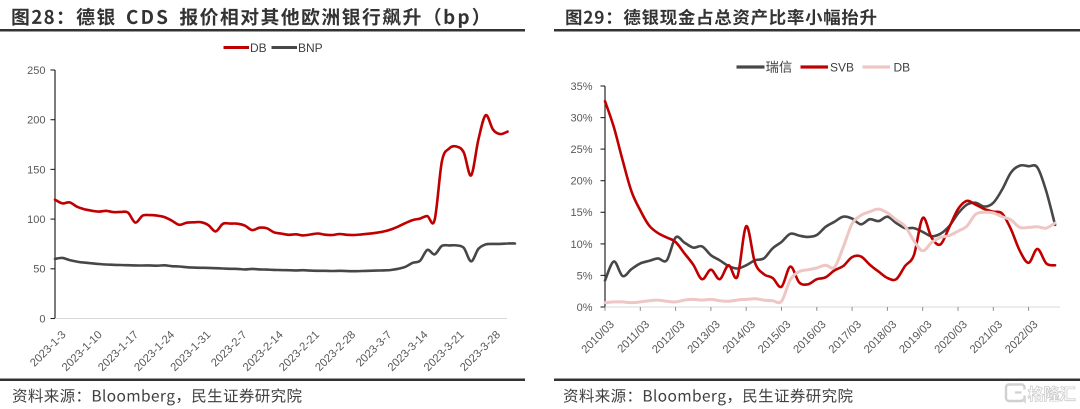 The image size is (1080, 409). What do you see at coordinates (581, 119) in the screenshot?
I see `svg-text: 30%` at bounding box center [581, 119].